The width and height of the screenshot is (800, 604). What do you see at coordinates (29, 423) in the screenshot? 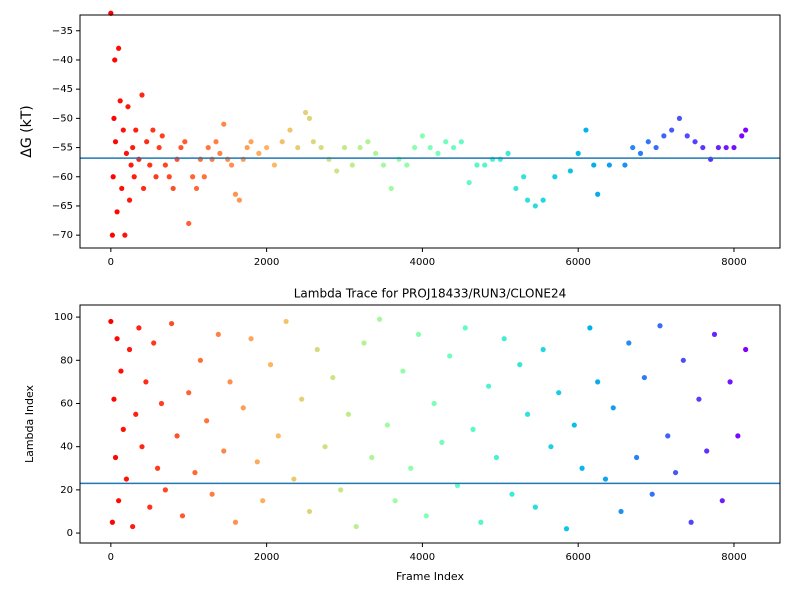
I see `y-axis-label: Lambda Index` at bounding box center [29, 423].